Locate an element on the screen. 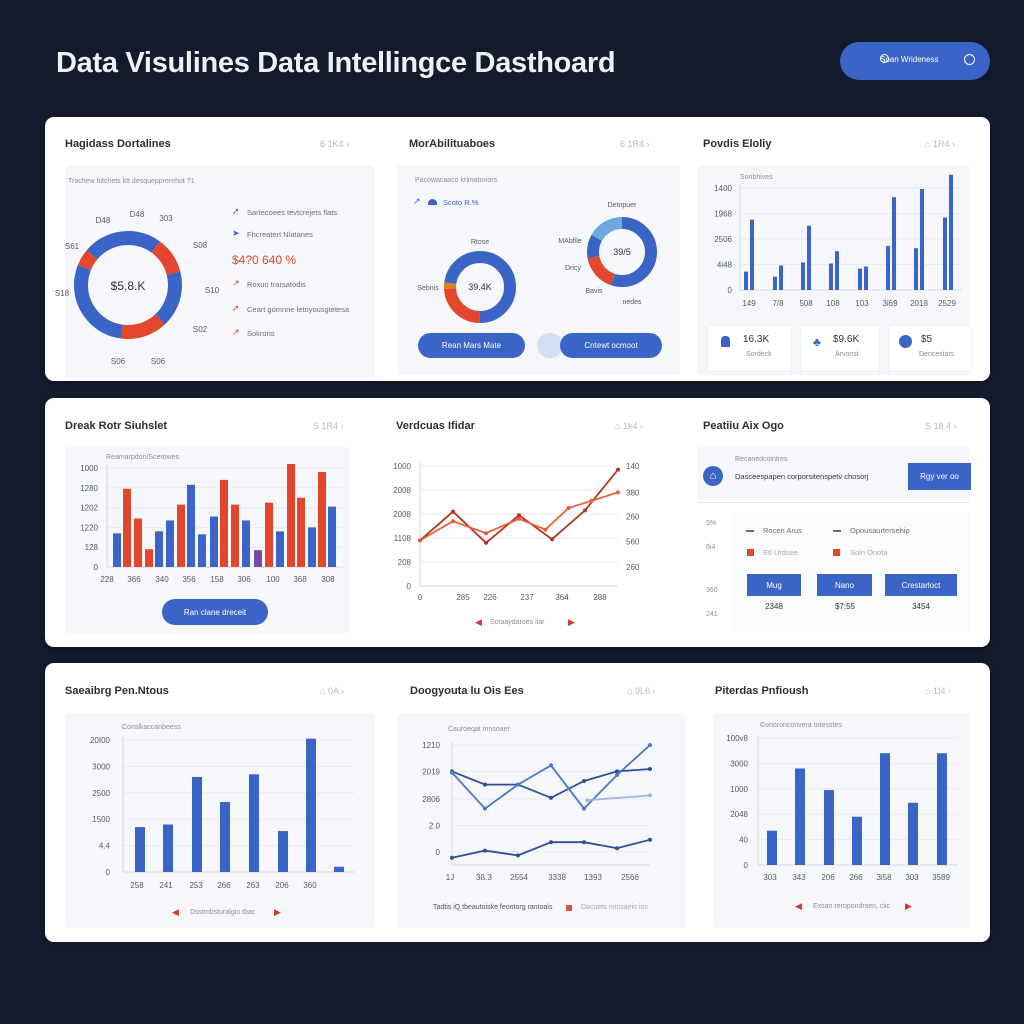 Image resolution: width=1024 pixels, height=1024 pixels. y2-tick-label: 260 is located at coordinates (633, 516).